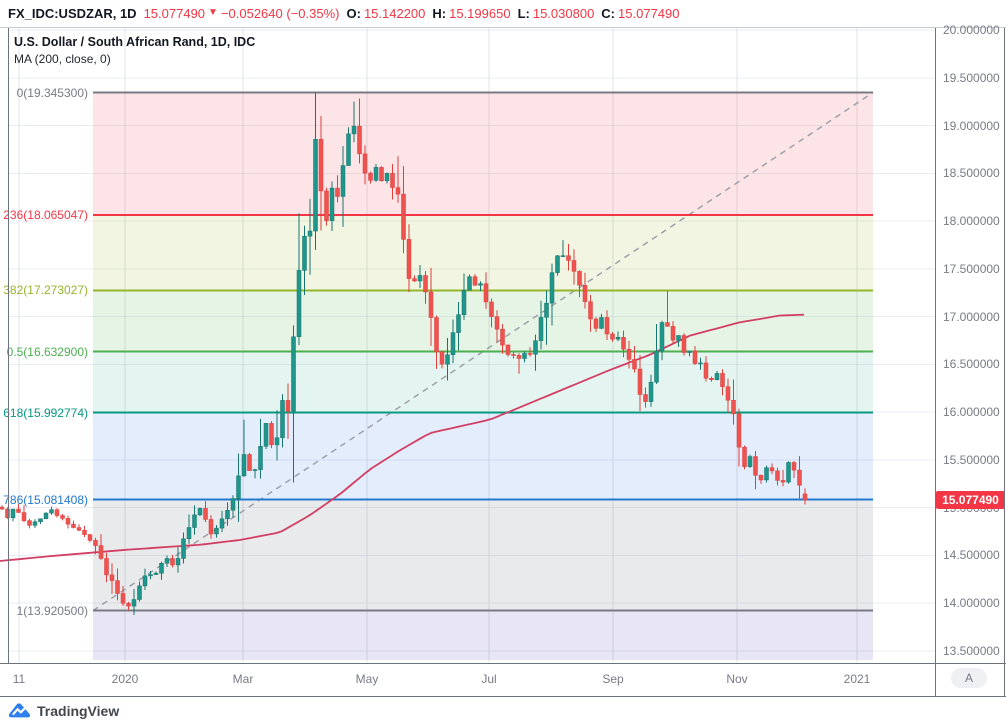  What do you see at coordinates (935, 362) in the screenshot?
I see `price-axis-separator` at bounding box center [935, 362].